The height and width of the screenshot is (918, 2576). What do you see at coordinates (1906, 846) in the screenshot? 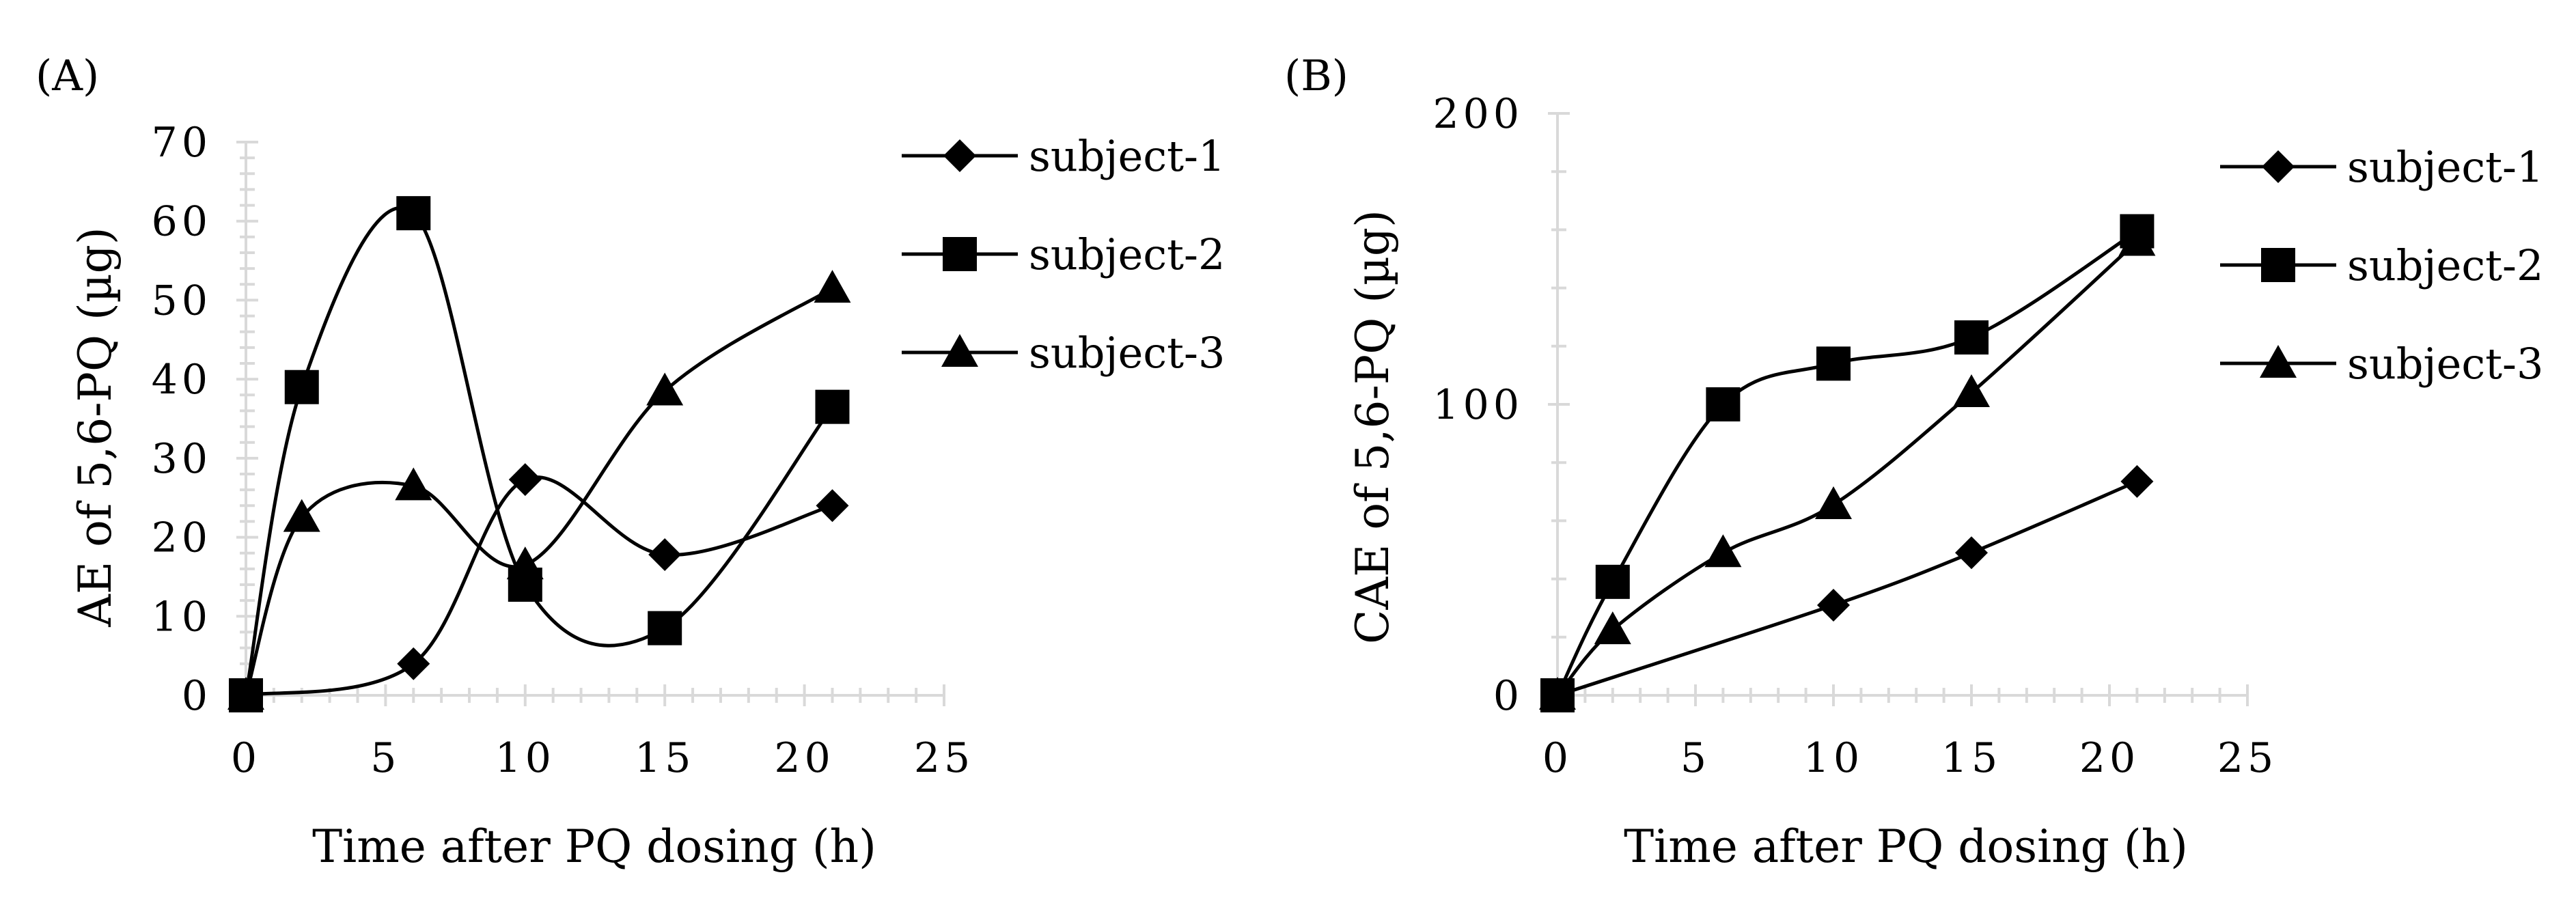
I see `chart-b-x-axis-title: Time after PQ dosing (h)` at bounding box center [1906, 846].